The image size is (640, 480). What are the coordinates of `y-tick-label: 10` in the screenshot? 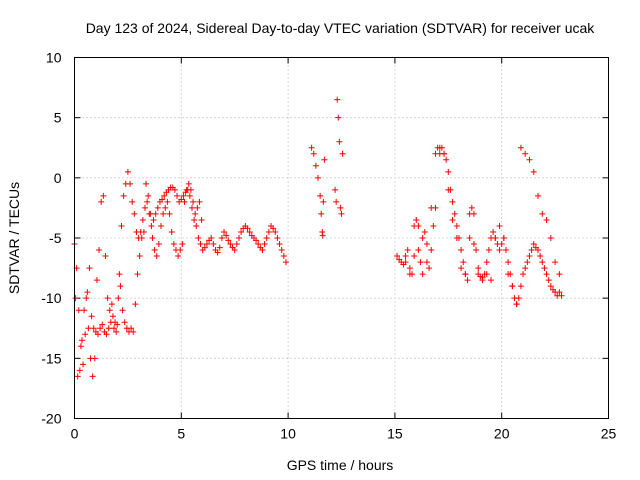 It's located at (54, 58).